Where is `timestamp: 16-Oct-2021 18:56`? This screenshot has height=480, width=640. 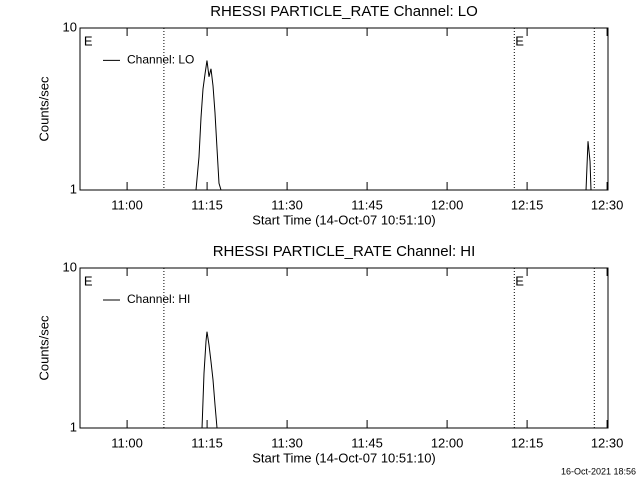
timestamp: 16-Oct-2021 18:56 is located at coordinates (598, 471).